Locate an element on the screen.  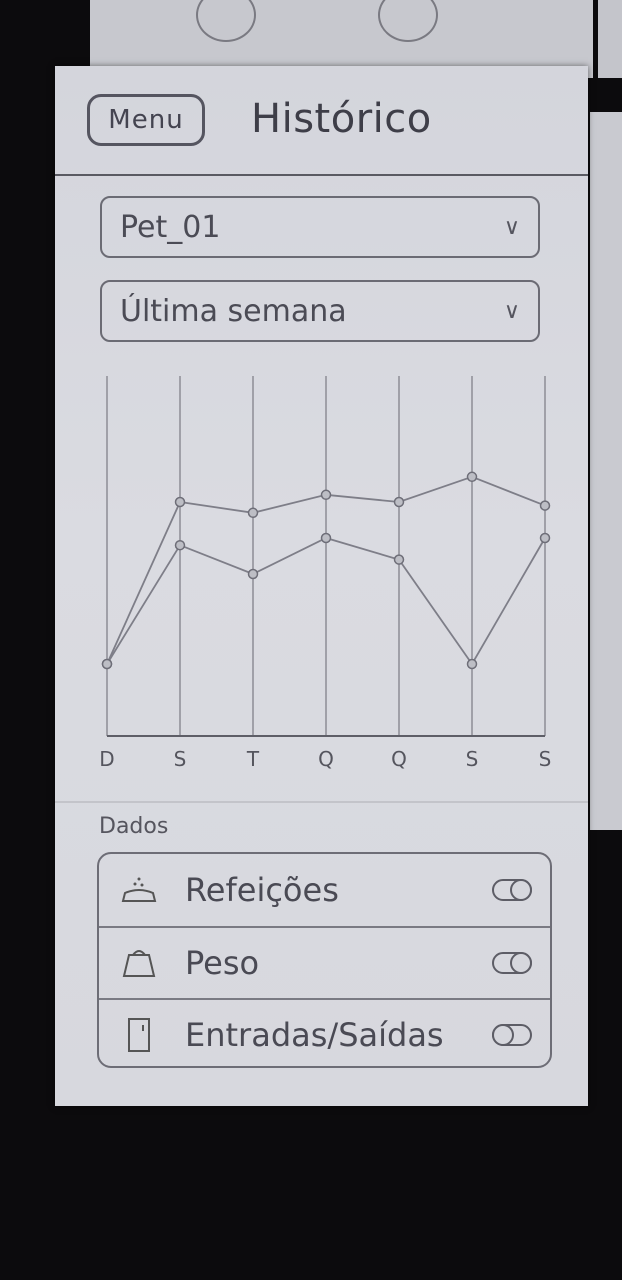
door-icon is located at coordinates (139, 1035).